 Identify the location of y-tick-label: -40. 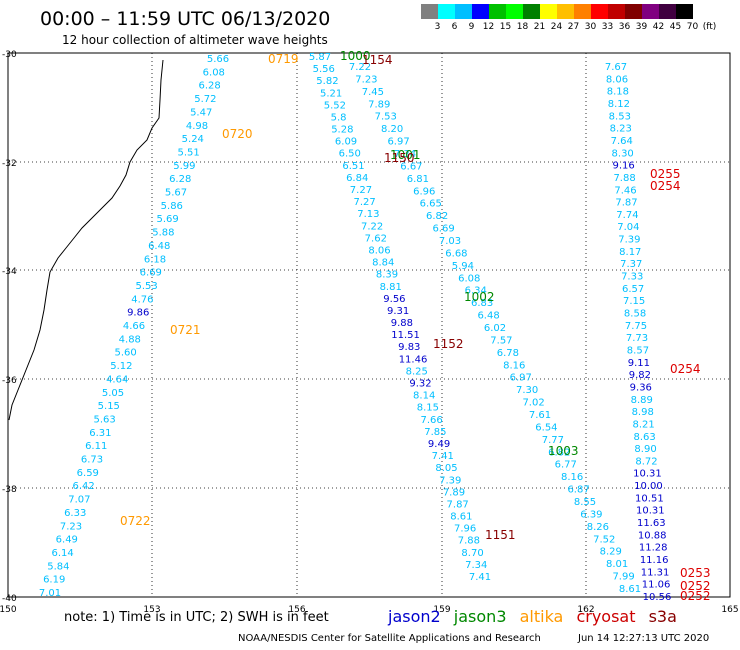
(9, 599).